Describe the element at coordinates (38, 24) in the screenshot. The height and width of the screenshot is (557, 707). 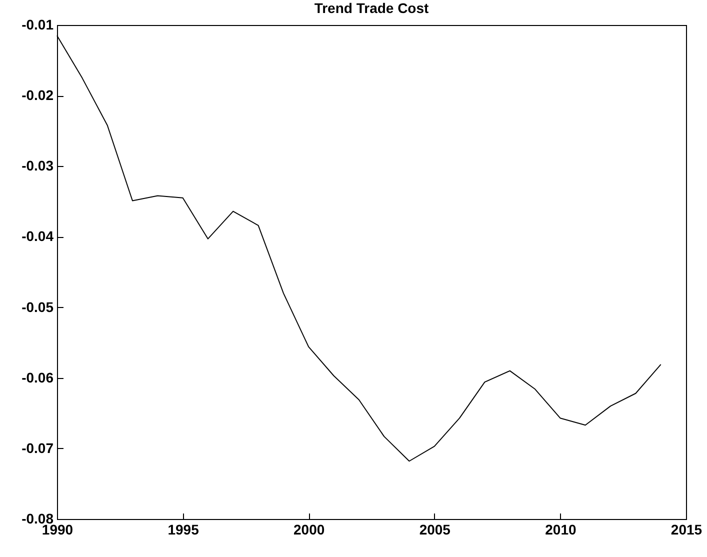
I see `y-tick-label: -0.01` at that location.